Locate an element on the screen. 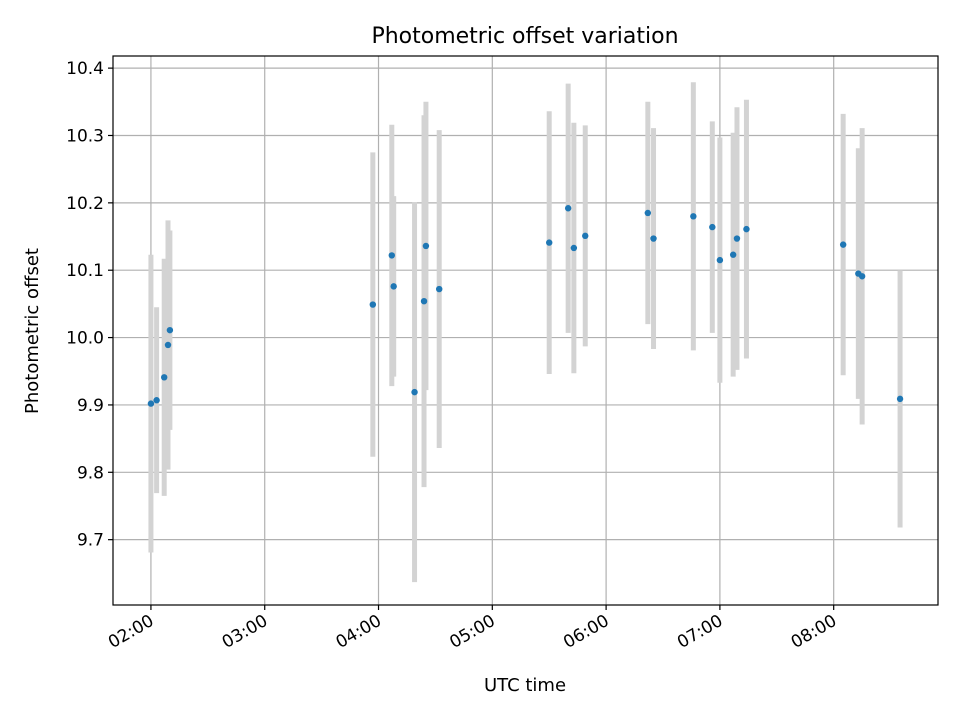 This screenshot has height=720, width=960. y-tick-label: 10.2 is located at coordinates (85, 204).